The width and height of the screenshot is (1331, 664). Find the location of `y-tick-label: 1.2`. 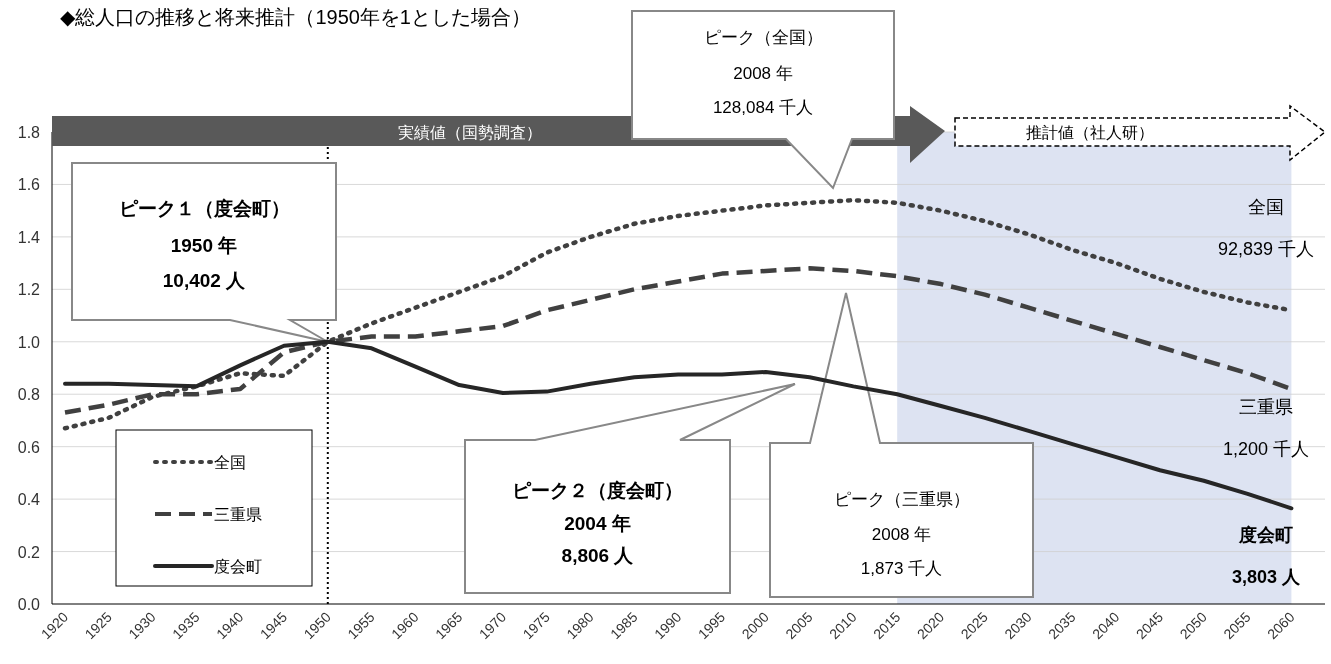

y-tick-label: 1.2 is located at coordinates (29, 290).